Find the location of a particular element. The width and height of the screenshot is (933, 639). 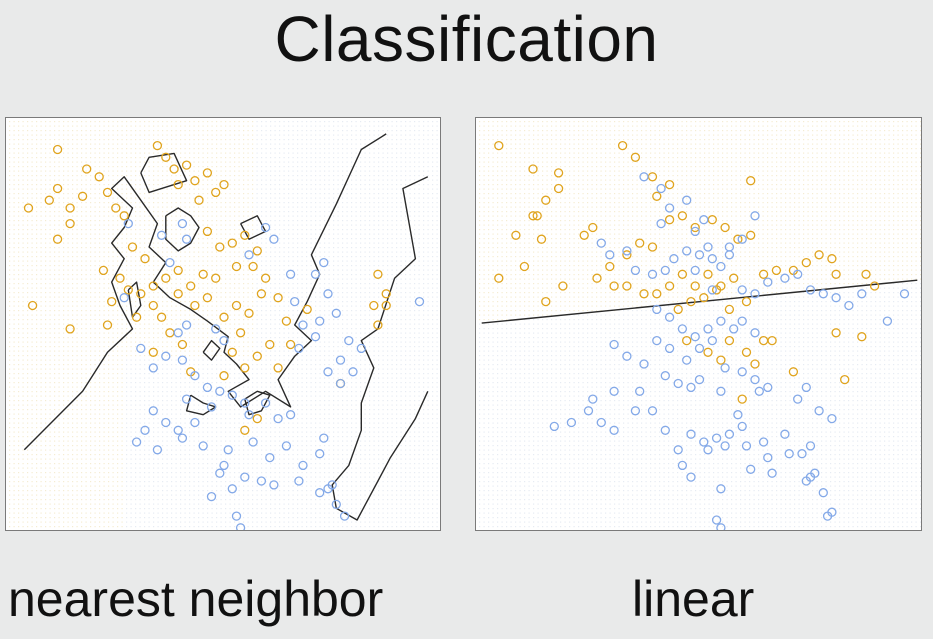

decision-boundary is located at coordinates (134, 299).